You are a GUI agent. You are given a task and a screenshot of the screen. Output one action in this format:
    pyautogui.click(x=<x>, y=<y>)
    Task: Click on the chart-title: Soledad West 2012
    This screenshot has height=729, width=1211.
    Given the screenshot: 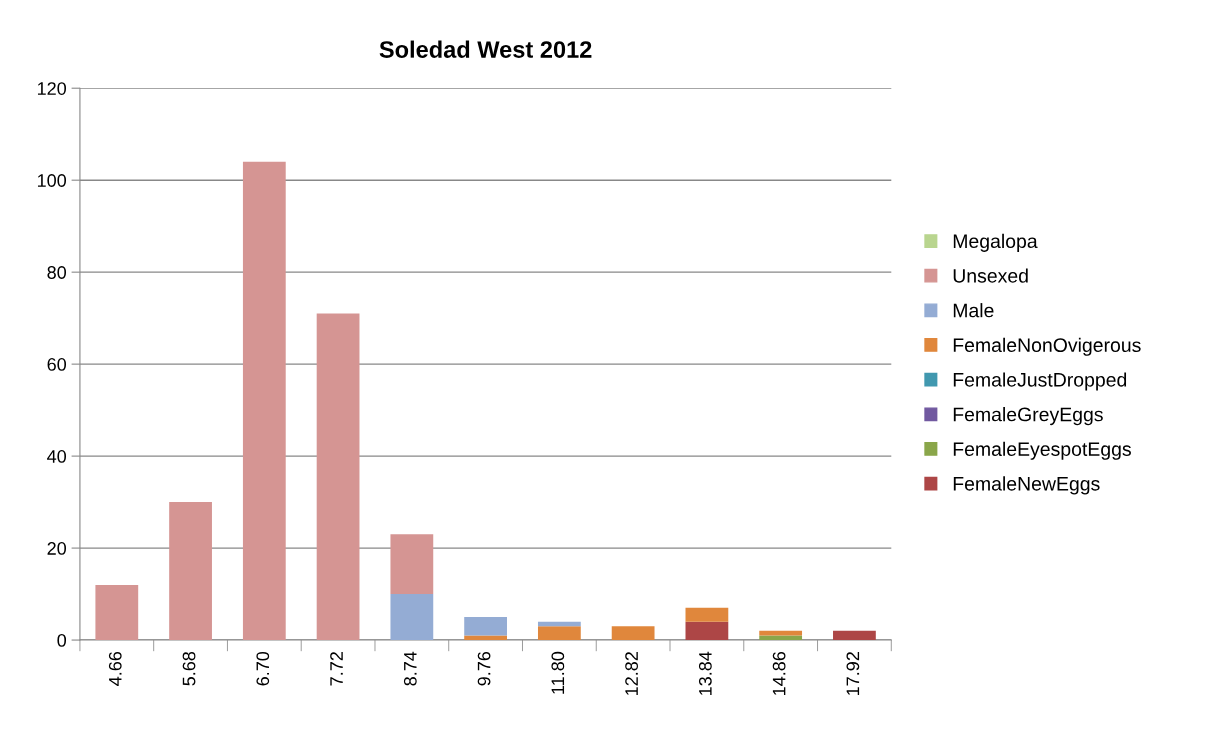 What is the action you would take?
    pyautogui.click(x=485, y=49)
    